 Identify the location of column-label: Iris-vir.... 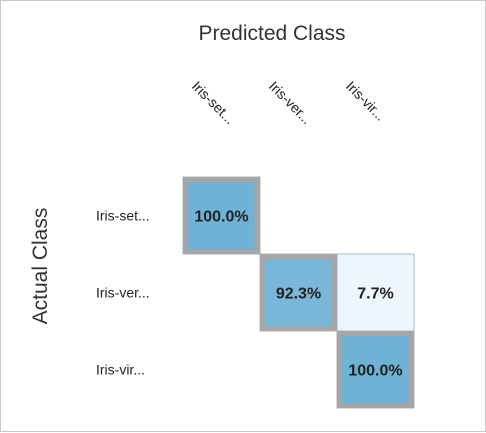
(366, 101).